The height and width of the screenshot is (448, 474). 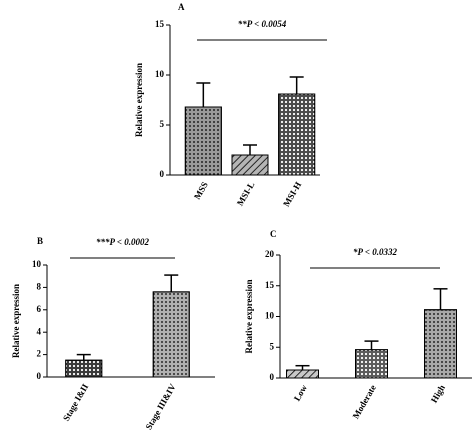 What do you see at coordinates (273, 234) in the screenshot?
I see `panel-label: C` at bounding box center [273, 234].